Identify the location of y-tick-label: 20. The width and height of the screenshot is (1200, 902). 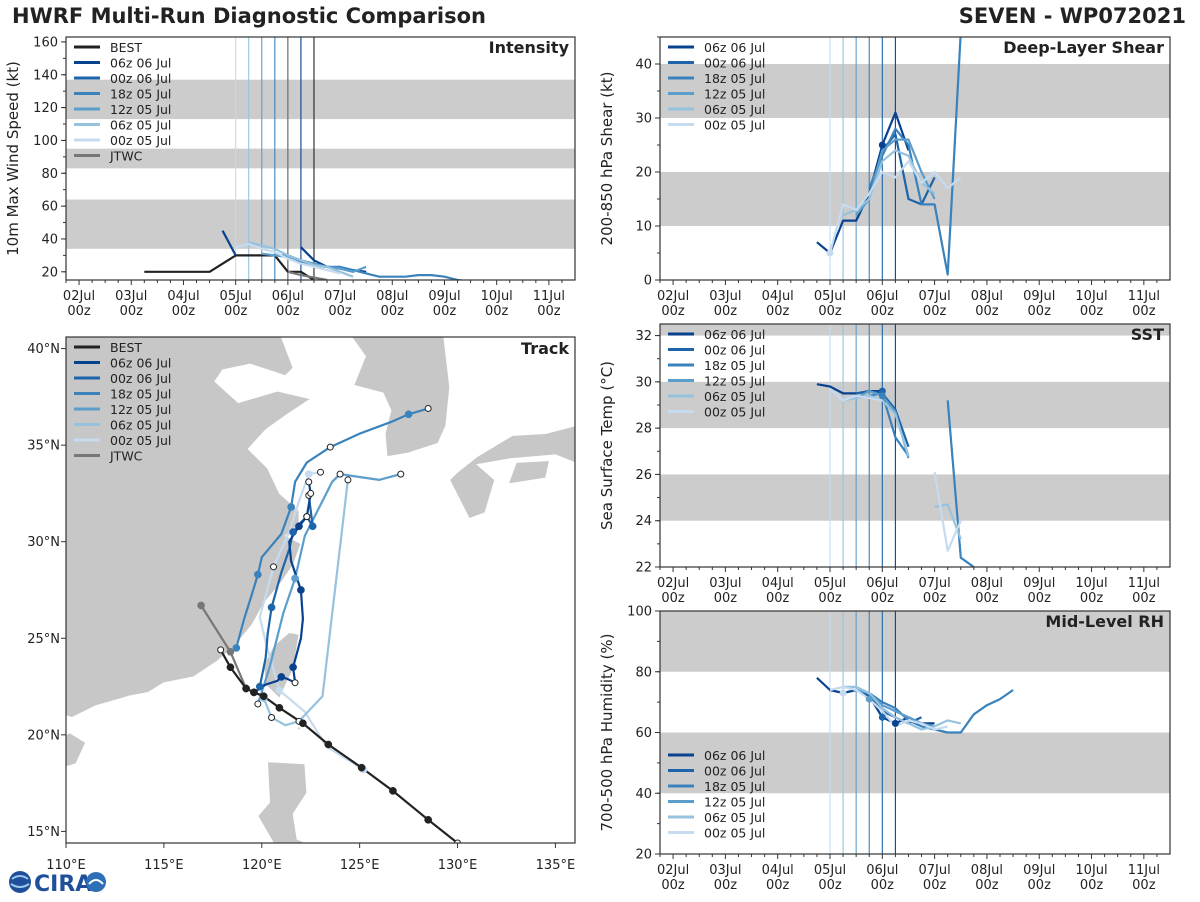
(643, 173).